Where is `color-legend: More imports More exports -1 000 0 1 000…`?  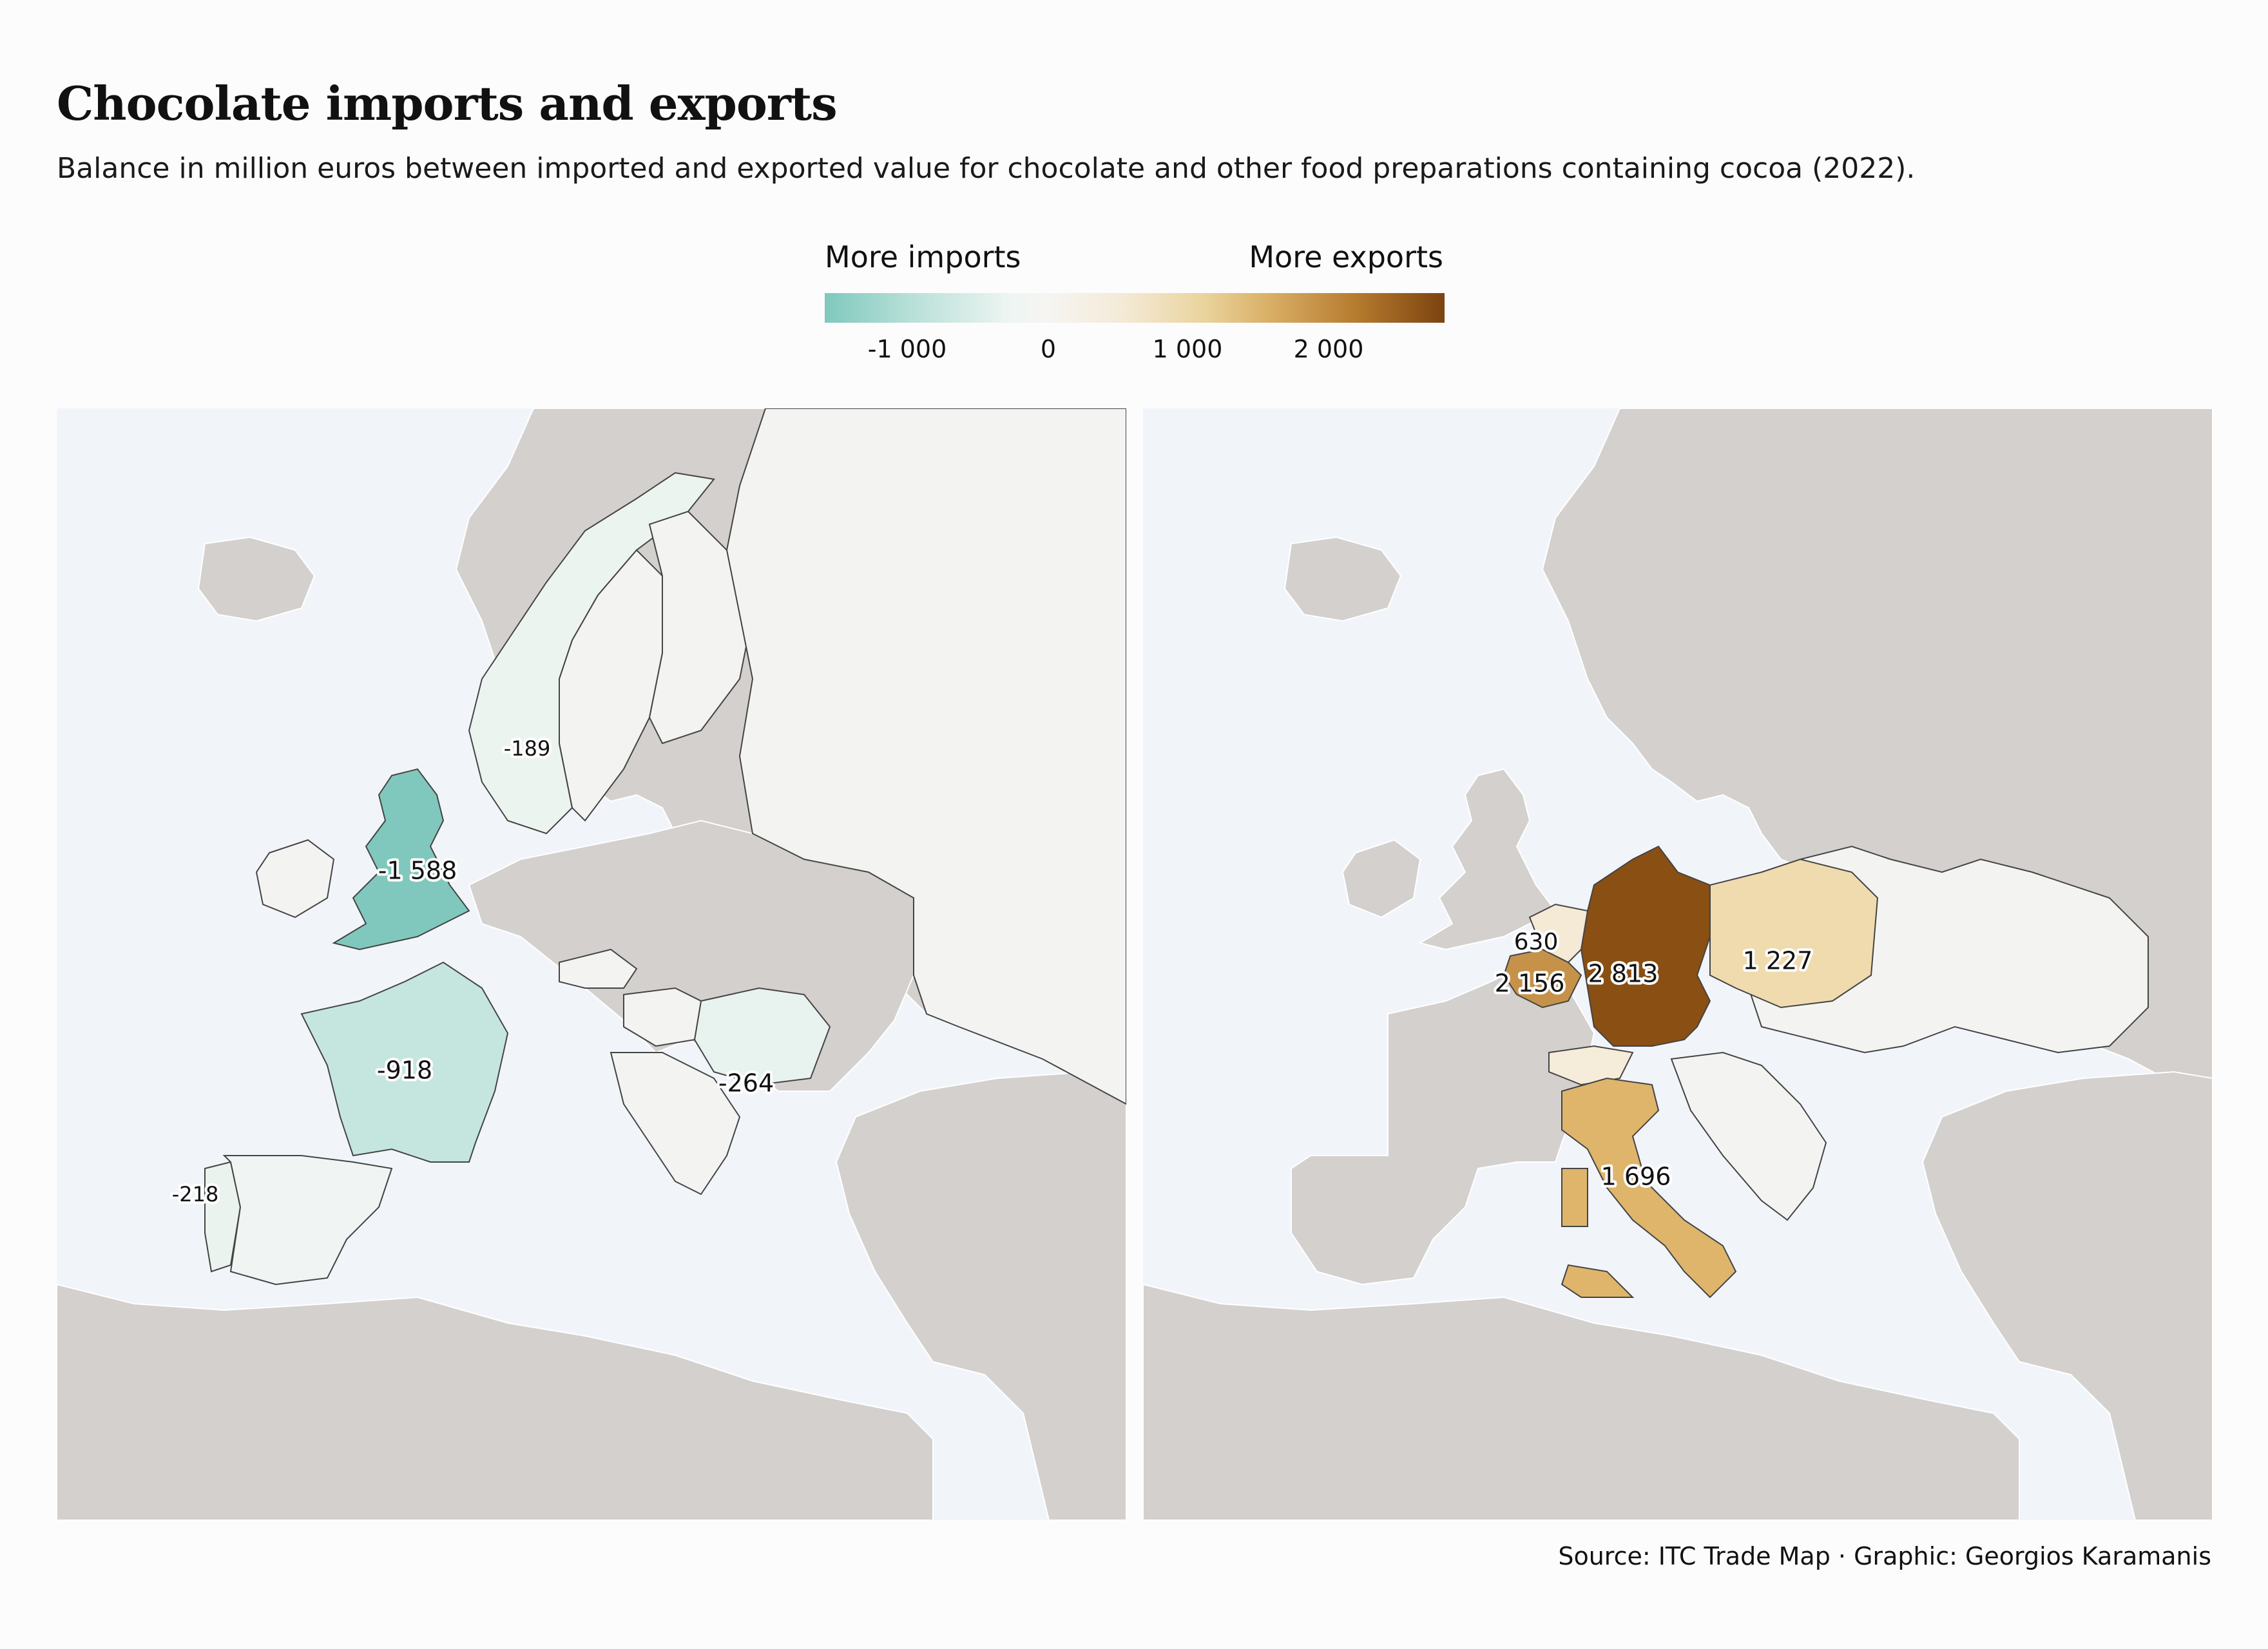 color-legend: More imports More exports -1 000 0 1 000… is located at coordinates (1135, 310).